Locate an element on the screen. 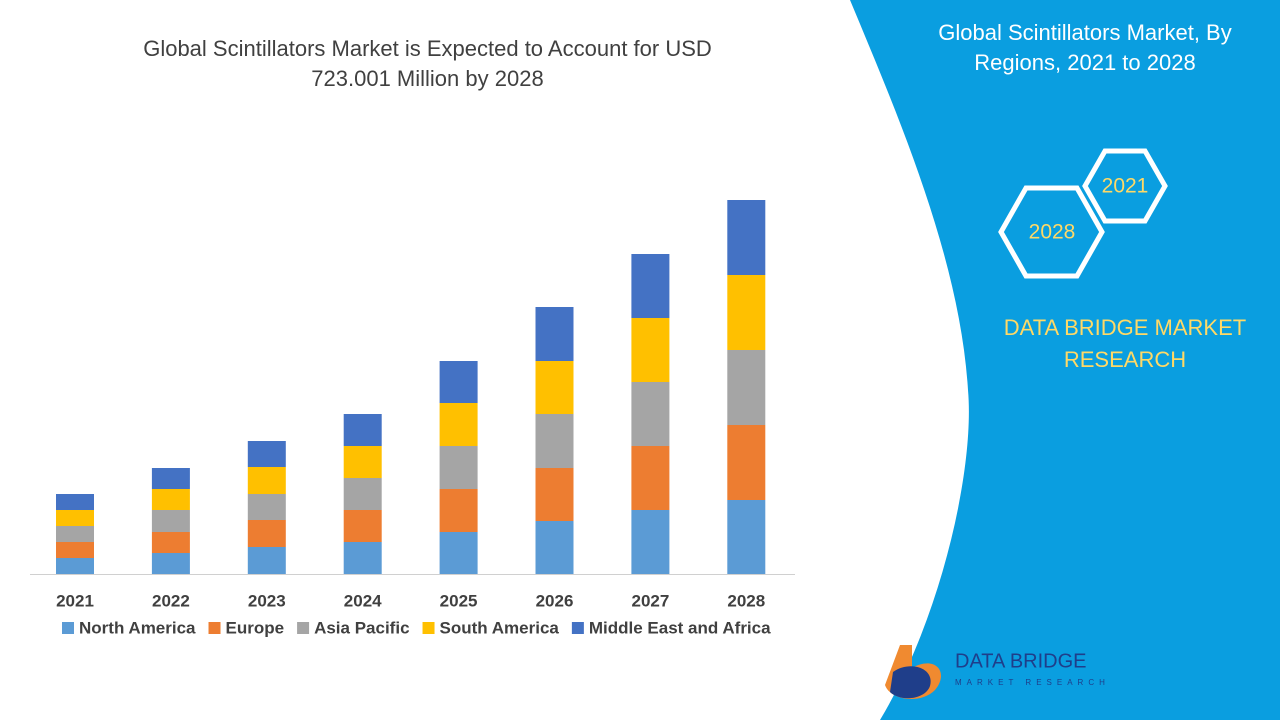 The height and width of the screenshot is (720, 1280). legend-label: North America is located at coordinates (137, 627).